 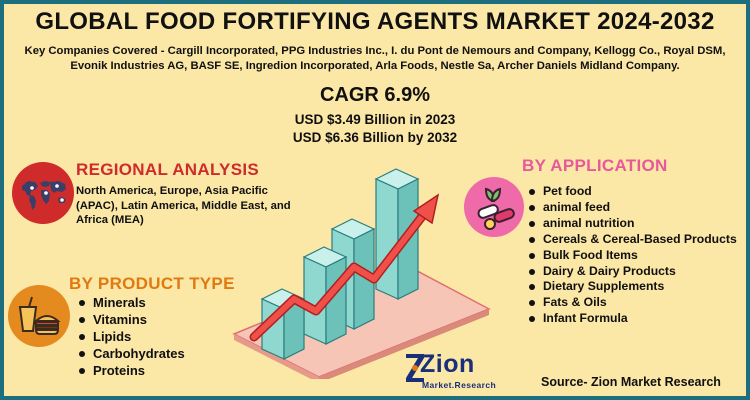 What do you see at coordinates (447, 364) in the screenshot?
I see `logo-text: Zion` at bounding box center [447, 364].